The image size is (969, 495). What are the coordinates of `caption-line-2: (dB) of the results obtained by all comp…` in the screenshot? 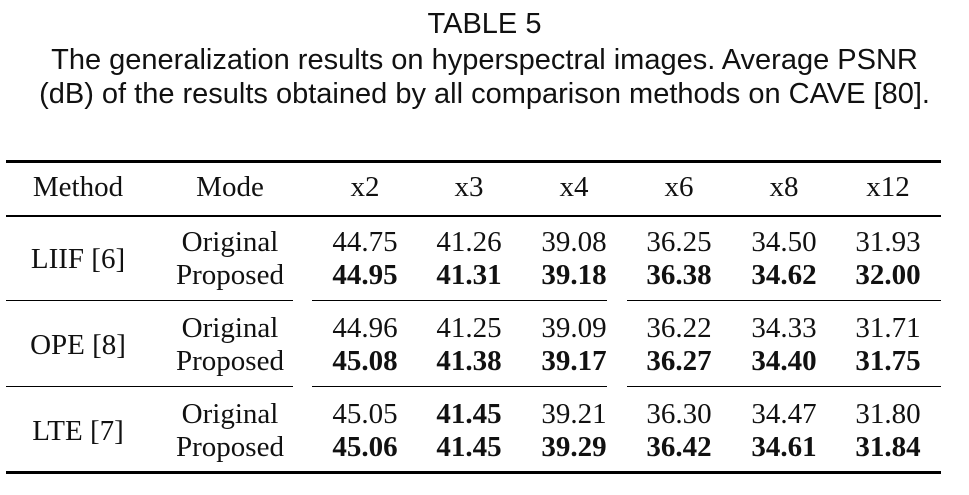 It's located at (484, 94).